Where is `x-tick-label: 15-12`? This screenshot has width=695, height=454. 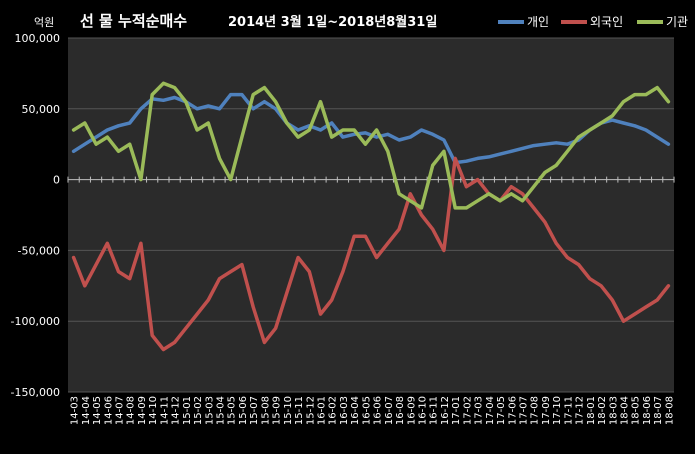 x-tick-label: 15-12 is located at coordinates (310, 410).